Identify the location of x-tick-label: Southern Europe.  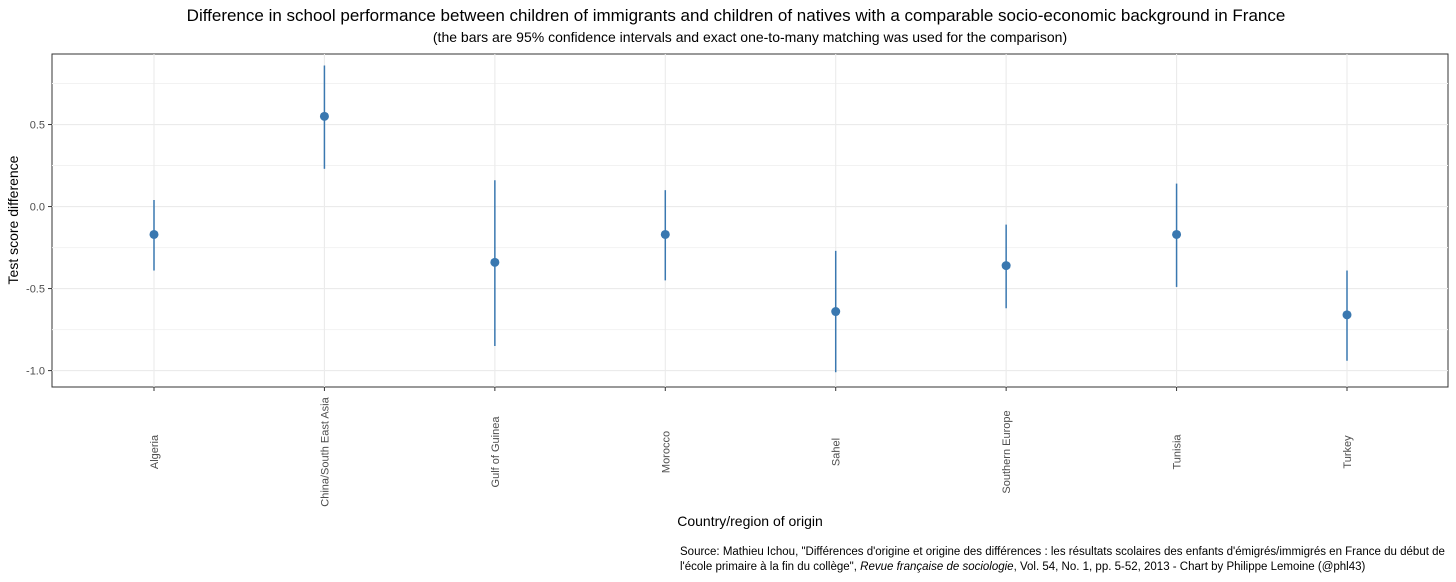
(1007, 451).